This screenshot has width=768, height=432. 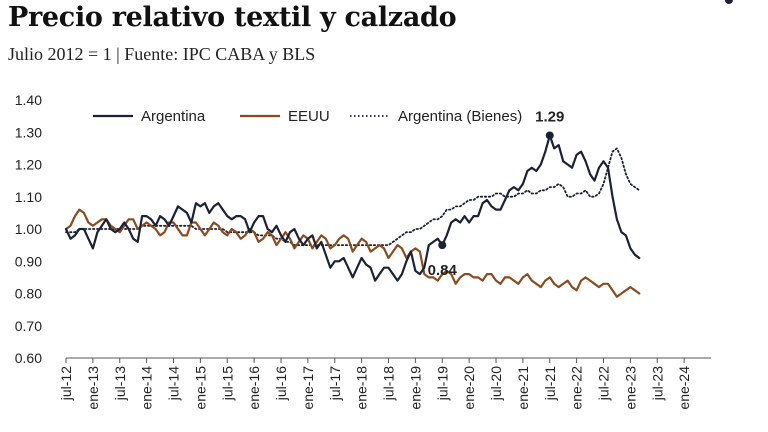 What do you see at coordinates (754, 2) in the screenshot?
I see `annotation-label: 0.91` at bounding box center [754, 2].